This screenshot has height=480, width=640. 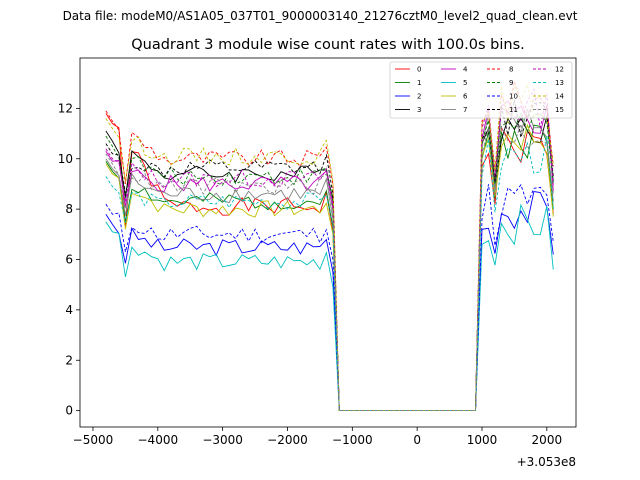 What do you see at coordinates (69, 310) in the screenshot?
I see `y-tick-label: 4` at bounding box center [69, 310].